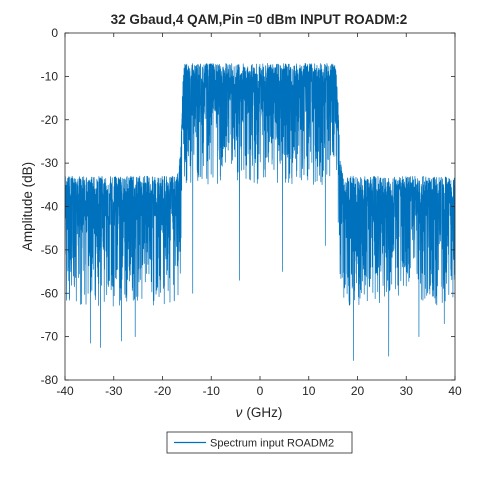 The width and height of the screenshot is (500, 500). Describe the element at coordinates (407, 391) in the screenshot. I see `x-tick-label: 30` at that location.